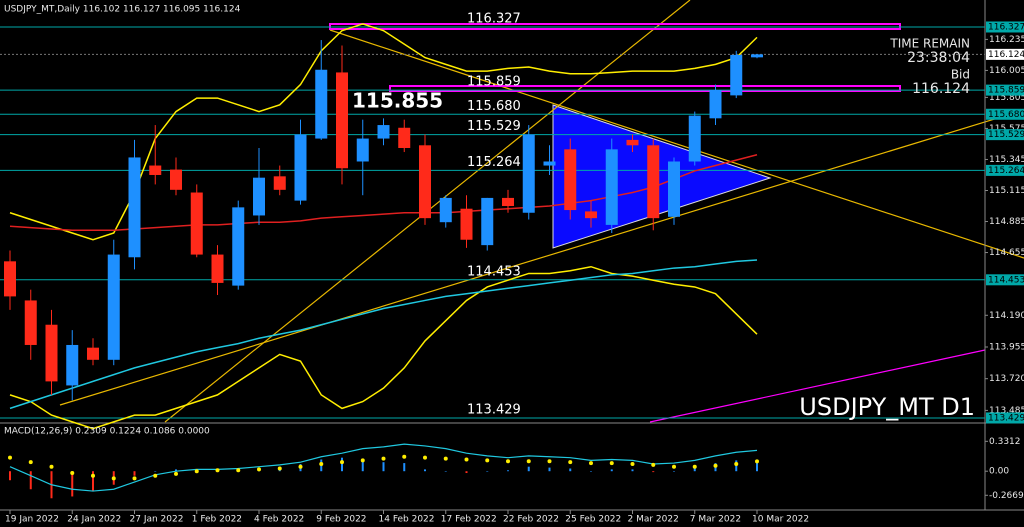  Describe the element at coordinates (217, 520) in the screenshot. I see `x-tick-label: 1 Feb 2022` at that location.